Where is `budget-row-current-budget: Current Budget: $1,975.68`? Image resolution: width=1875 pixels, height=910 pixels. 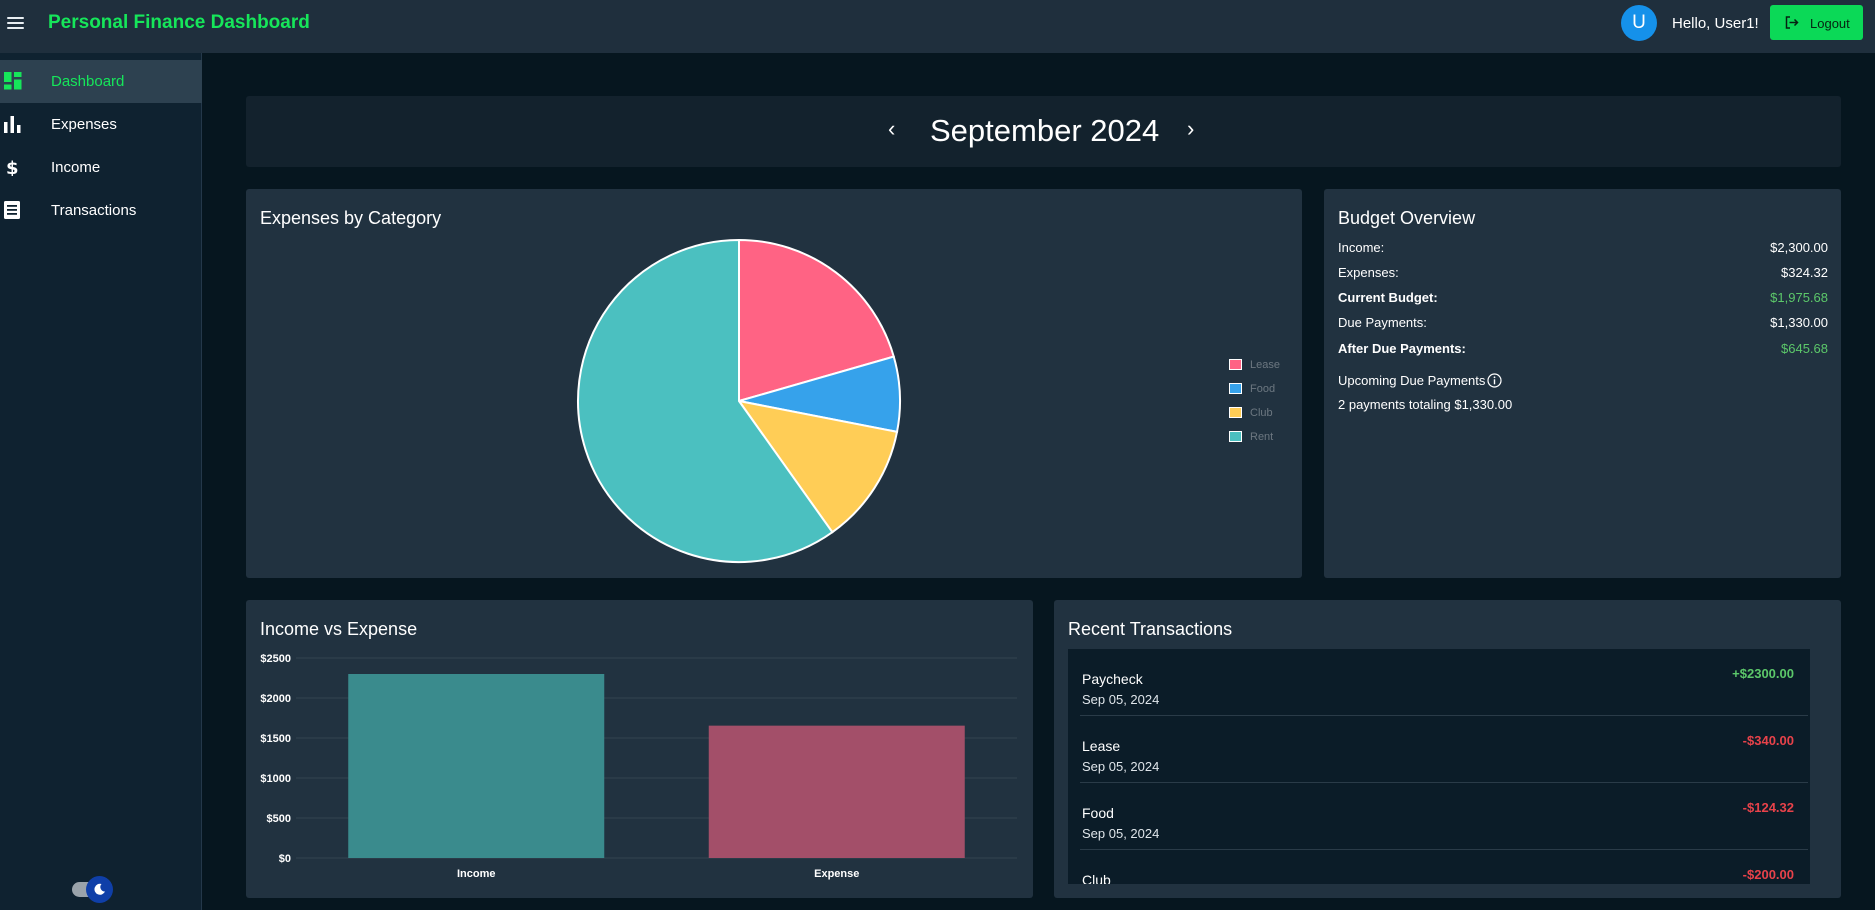 budget-row-current-budget: Current Budget: $1,975.68 is located at coordinates (1583, 300).